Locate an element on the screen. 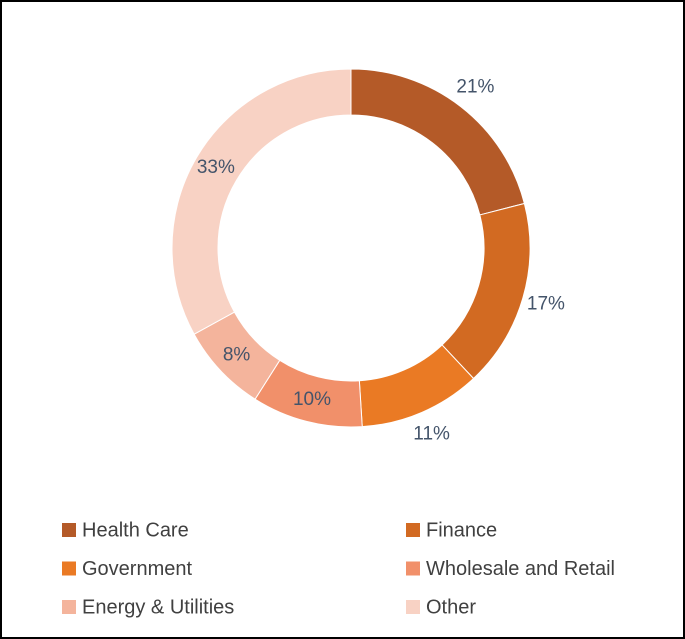  legend-label: Other is located at coordinates (451, 607).